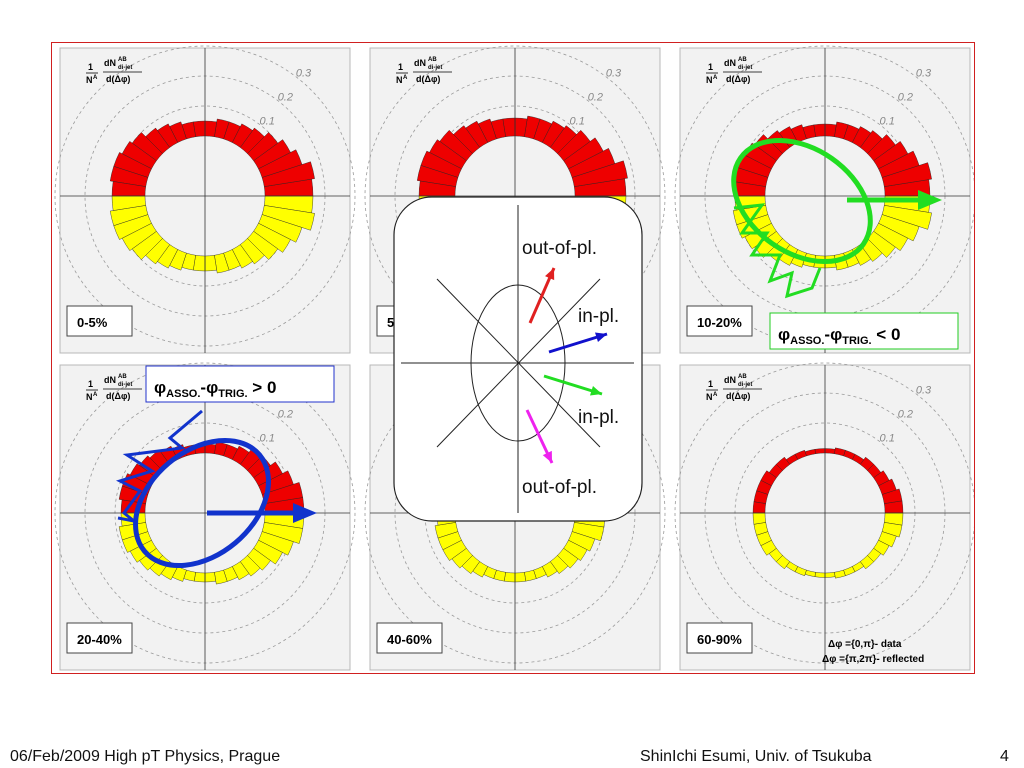 Image resolution: width=1024 pixels, height=768 pixels. I want to click on centrality-label: 10-20%, so click(719, 322).